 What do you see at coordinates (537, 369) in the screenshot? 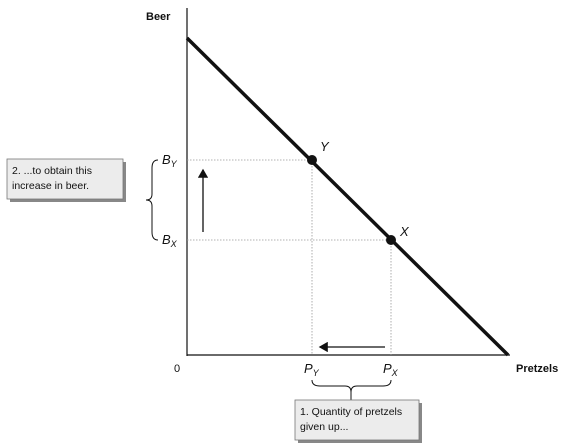
I see `x-axis-label: Pretzels` at bounding box center [537, 369].